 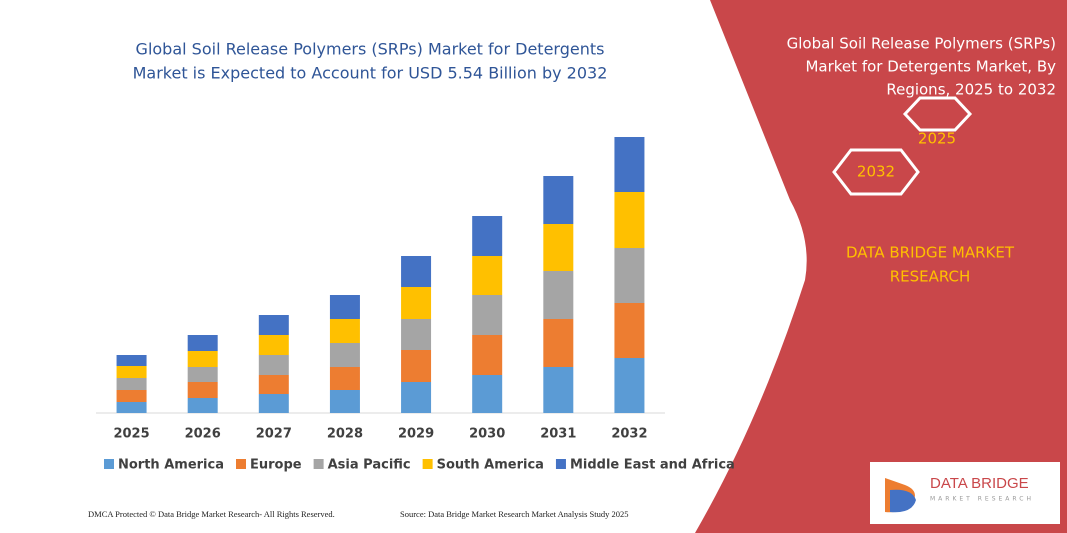 What do you see at coordinates (558, 434) in the screenshot?
I see `x-tick-label: 2031` at bounding box center [558, 434].